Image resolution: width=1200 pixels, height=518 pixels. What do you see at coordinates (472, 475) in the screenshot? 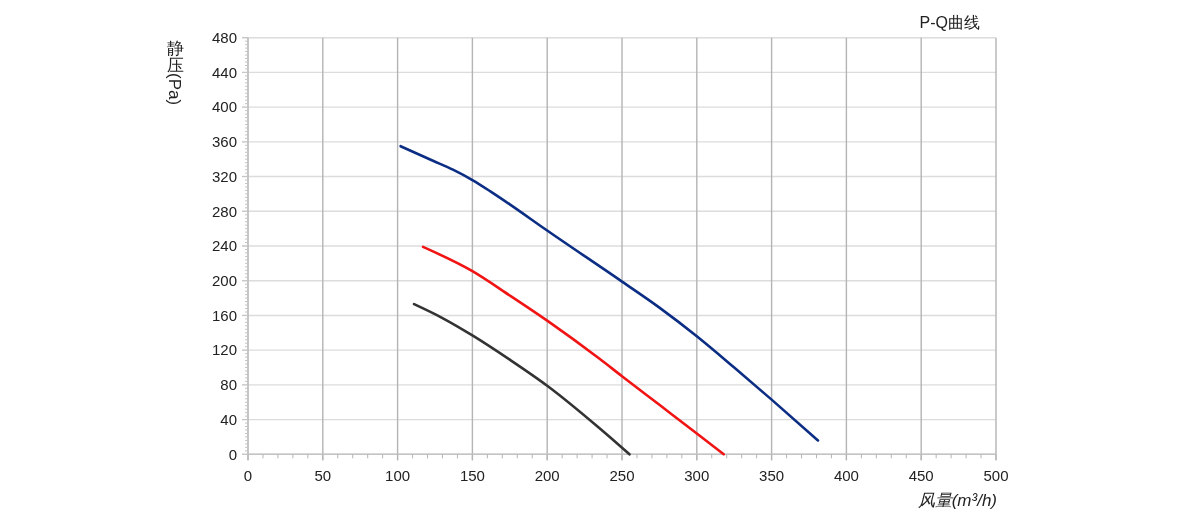
I see `x-tick-label: 150` at bounding box center [472, 475].